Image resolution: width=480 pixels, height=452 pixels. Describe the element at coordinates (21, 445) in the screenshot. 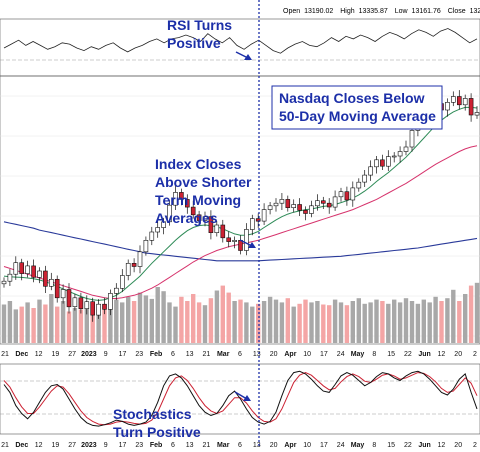

I see `date-tick-label: Dec` at that location.